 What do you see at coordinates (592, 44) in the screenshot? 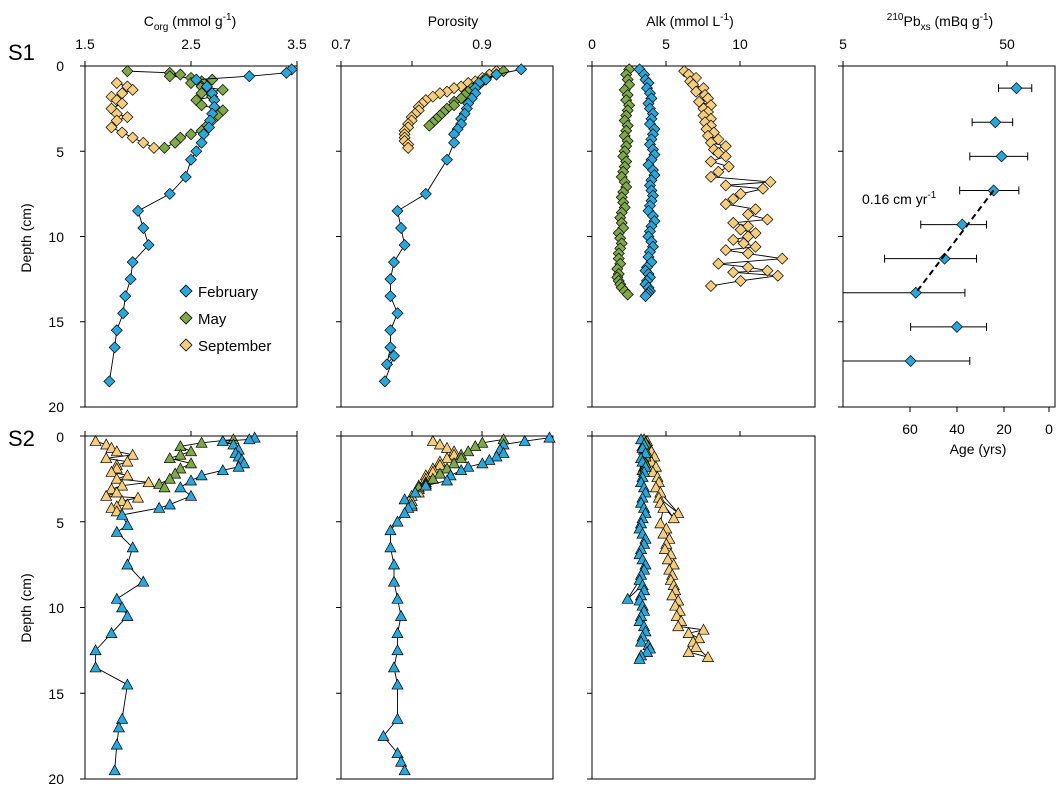
I see `alk-xtick-1: 0` at bounding box center [592, 44].